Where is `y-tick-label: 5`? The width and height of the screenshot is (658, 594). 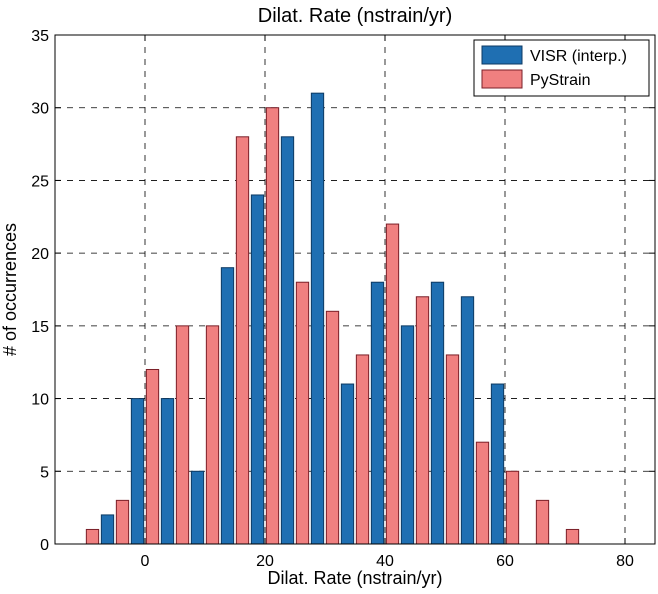
y-tick-label: 5 is located at coordinates (44, 472).